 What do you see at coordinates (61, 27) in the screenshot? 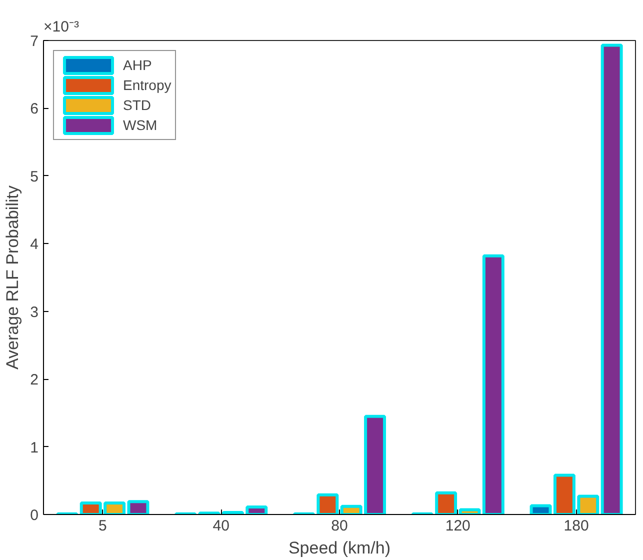
I see `text: ×10⁻³` at bounding box center [61, 27].